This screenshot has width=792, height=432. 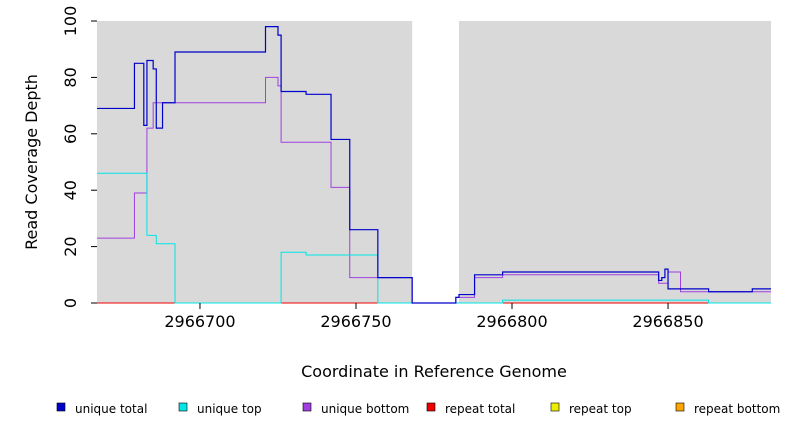 I want to click on legend-label: repeat total, so click(x=480, y=409).